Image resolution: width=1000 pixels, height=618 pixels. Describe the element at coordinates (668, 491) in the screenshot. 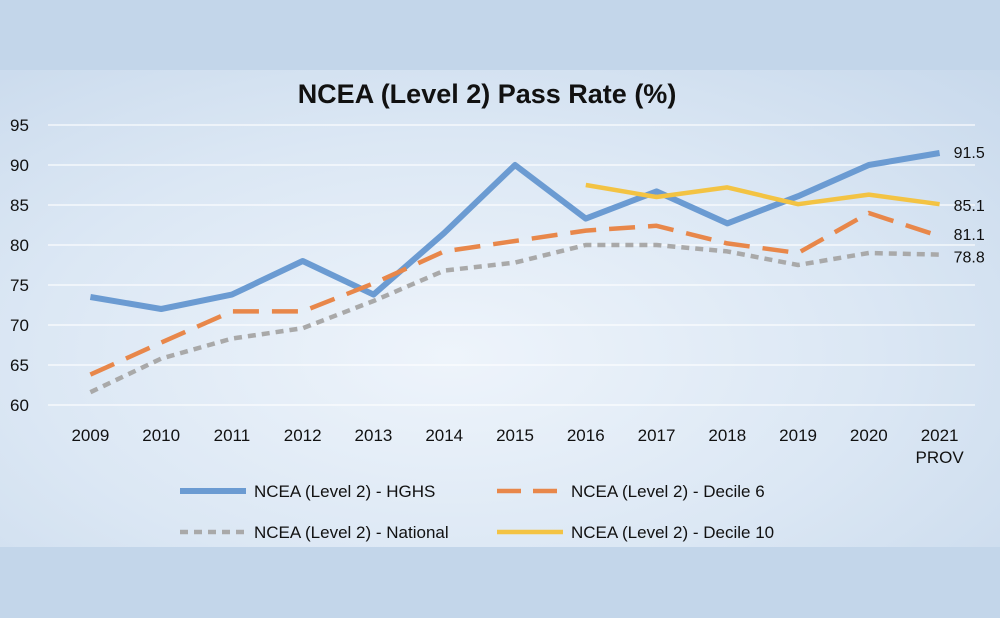

I see `legend-label: NCEA (Level 2) - Decile 6` at that location.